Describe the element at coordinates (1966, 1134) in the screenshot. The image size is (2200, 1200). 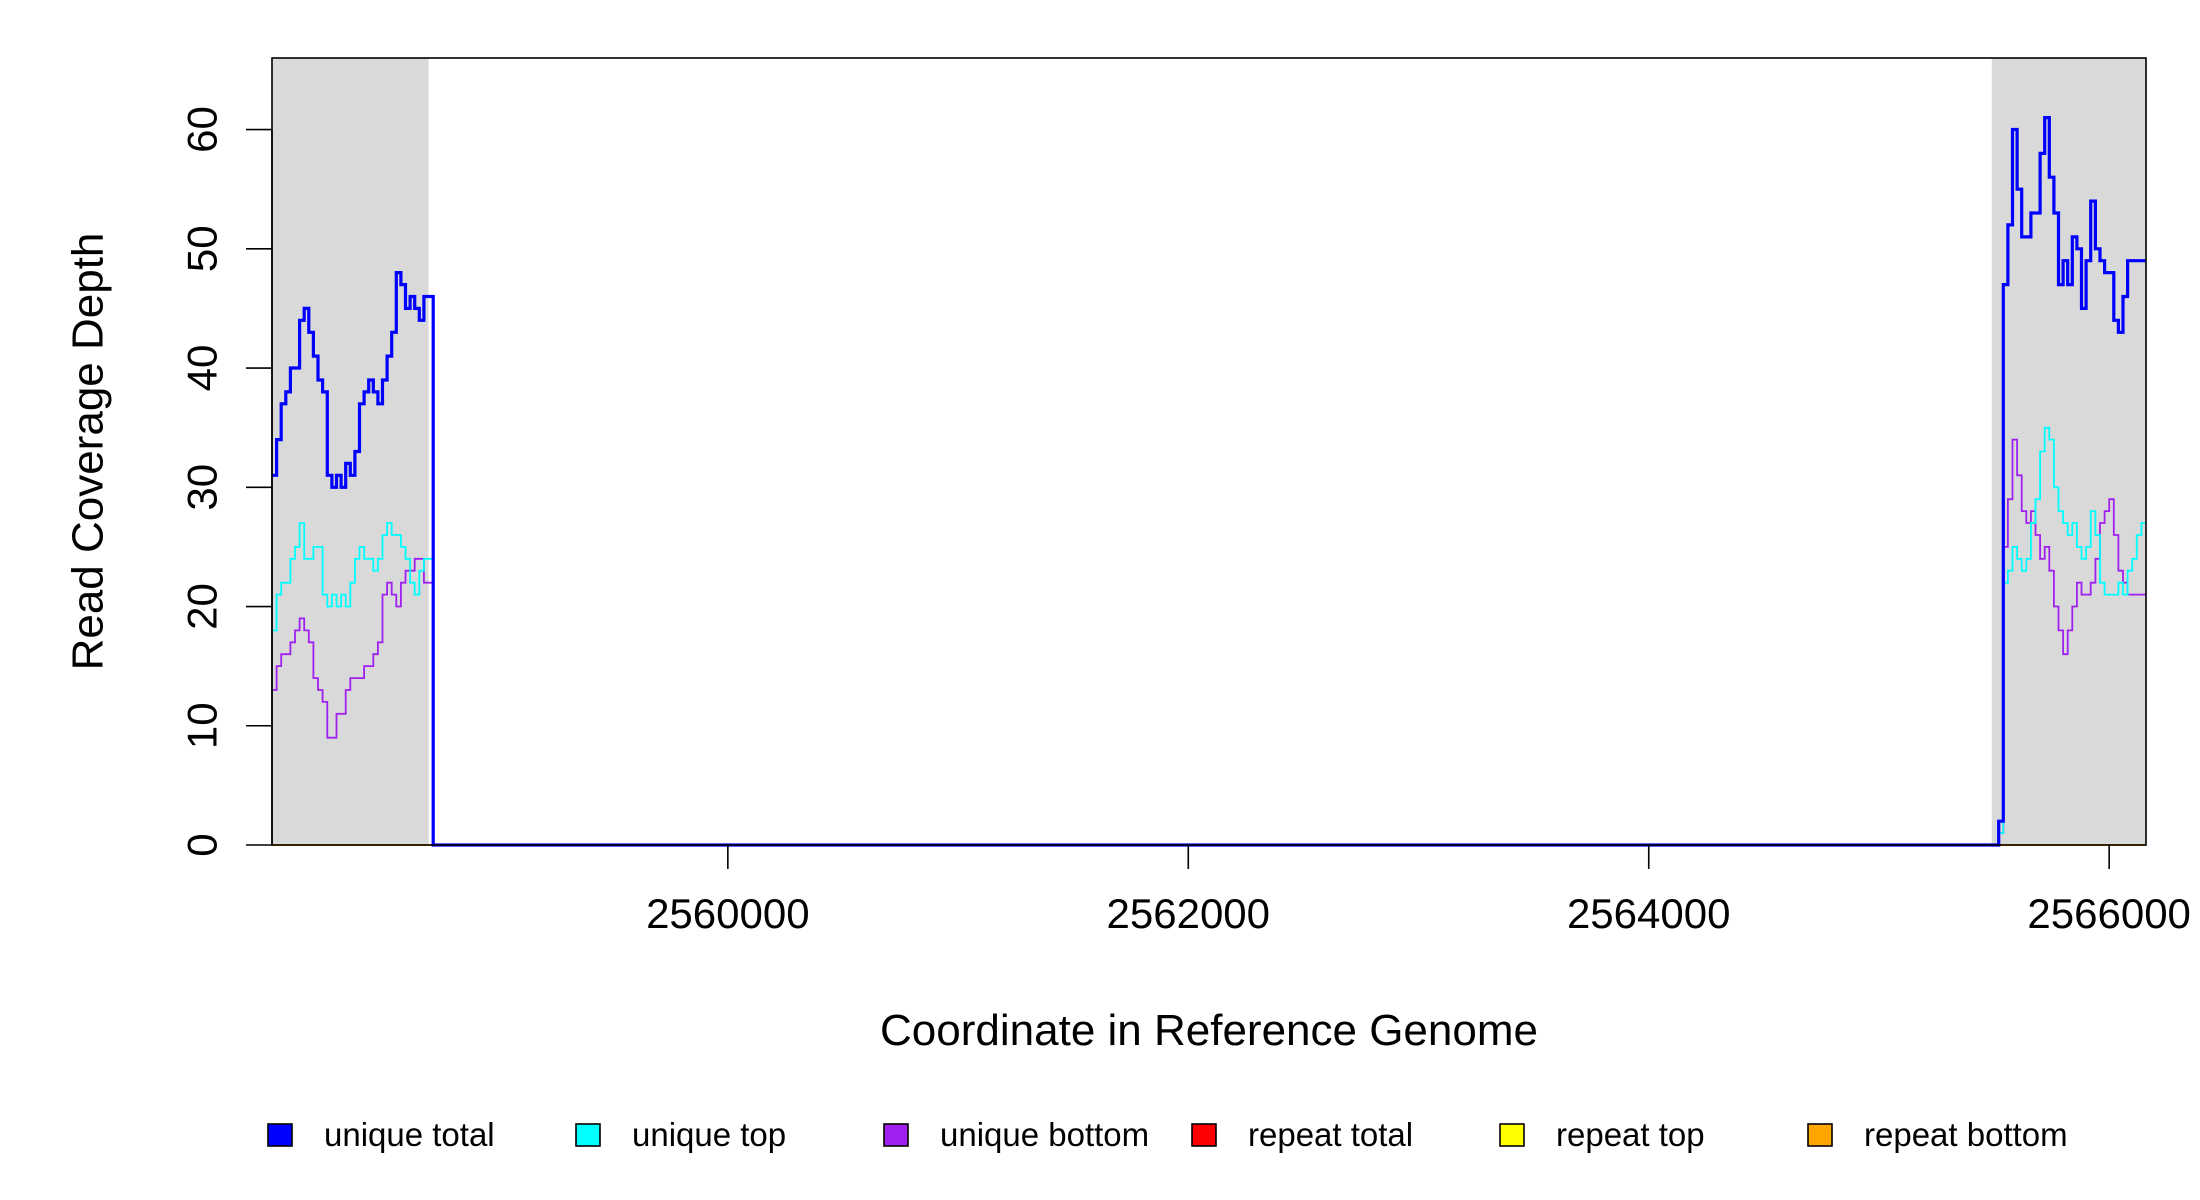
I see `legend-label: repeat bottom` at that location.